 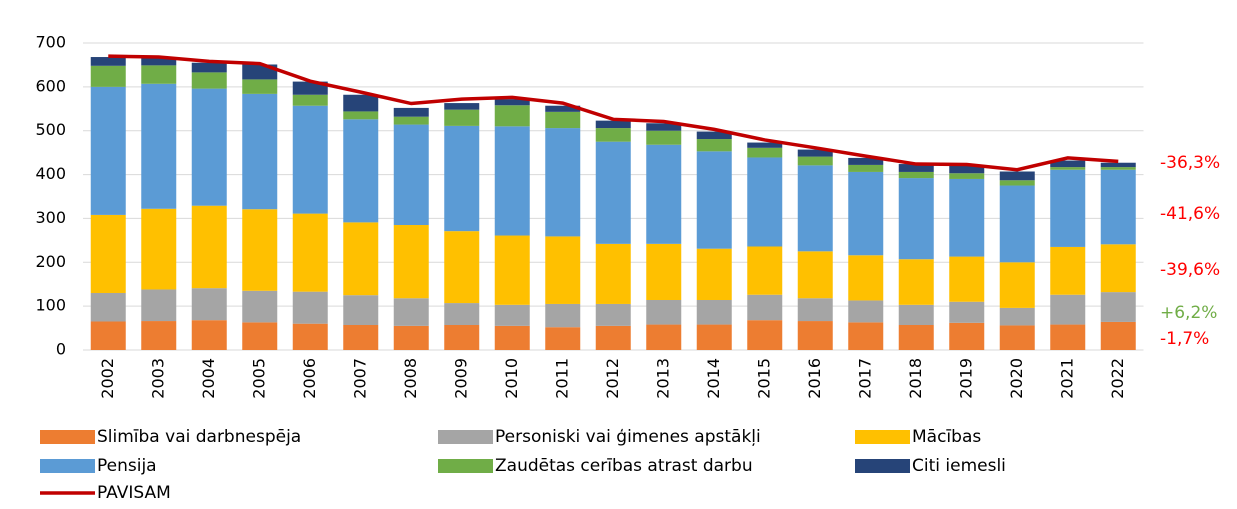 I want to click on x-tick-label: 2015, so click(x=763, y=378).